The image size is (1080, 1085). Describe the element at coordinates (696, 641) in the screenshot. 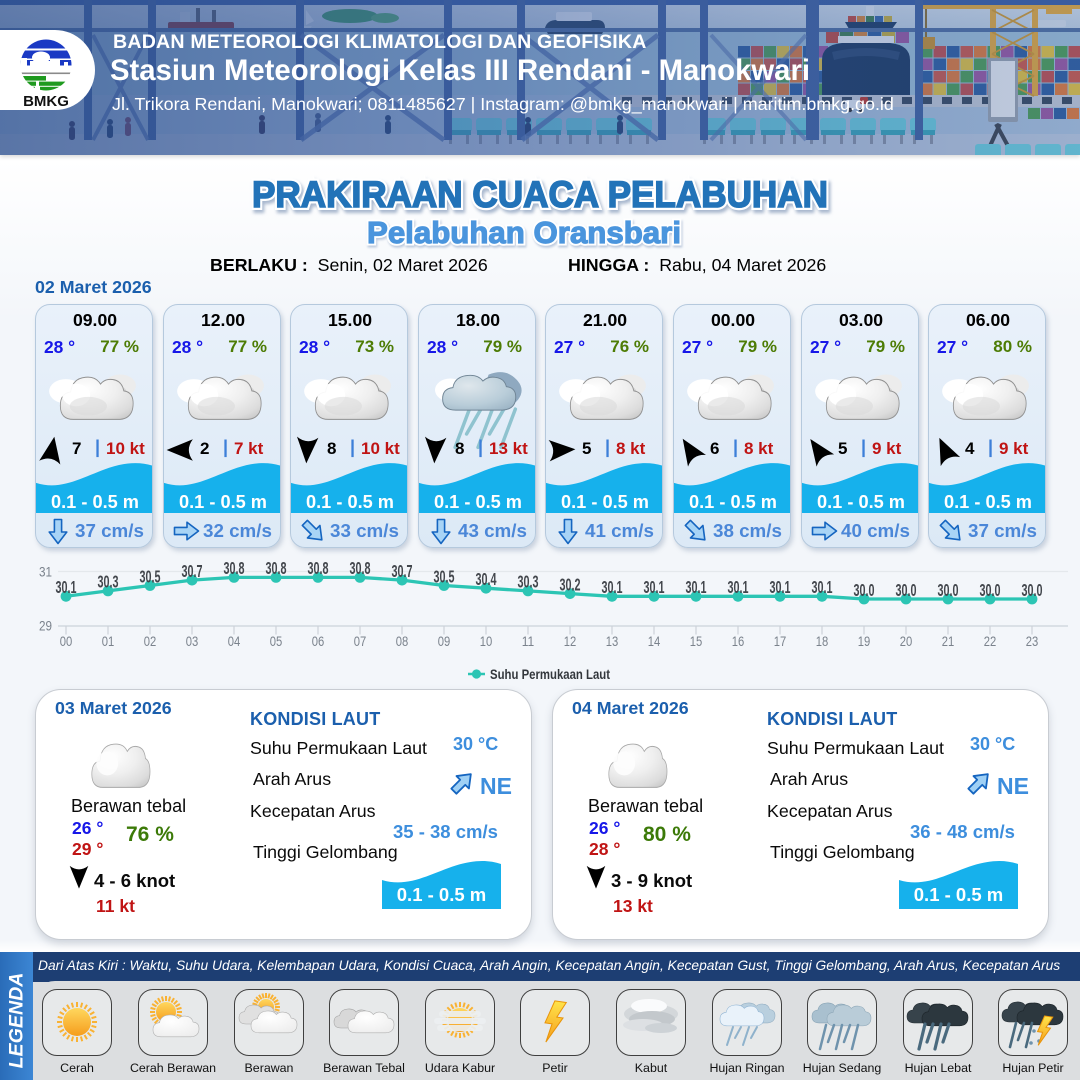

I see `svg-text: 15` at that location.